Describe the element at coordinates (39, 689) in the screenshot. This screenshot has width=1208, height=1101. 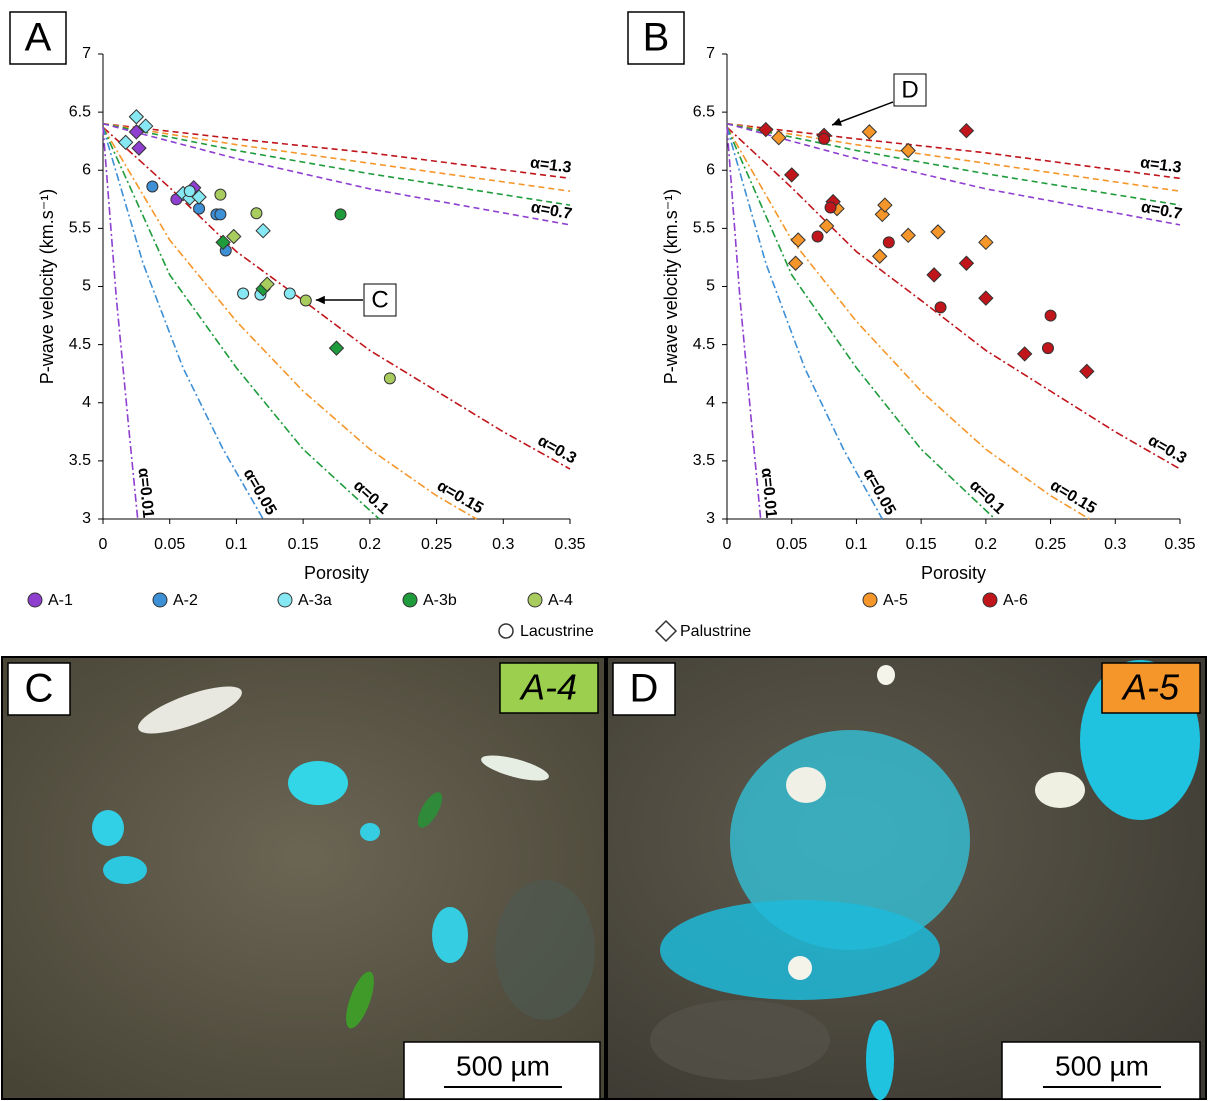
I see `panel-label: C` at that location.